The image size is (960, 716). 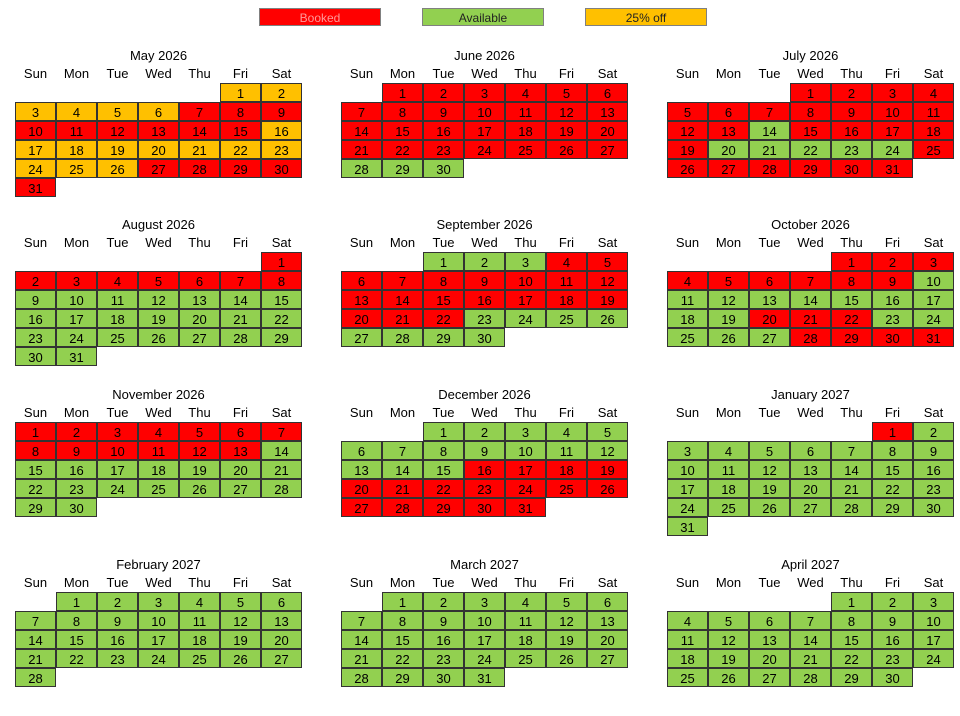 What do you see at coordinates (851, 337) in the screenshot?
I see `day-cell: 29` at bounding box center [851, 337].